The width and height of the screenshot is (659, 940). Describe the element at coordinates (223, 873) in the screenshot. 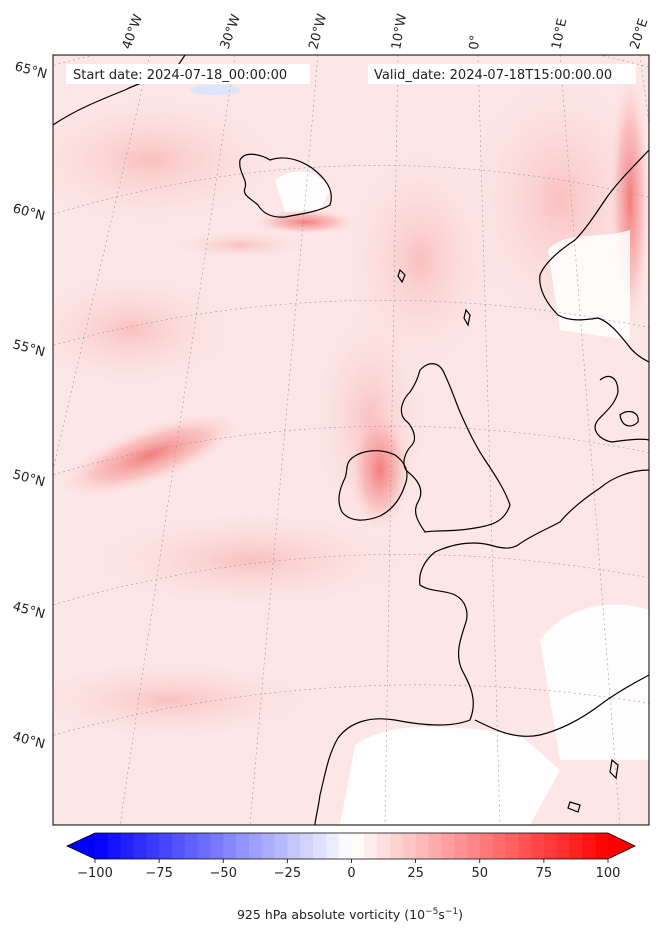

I see `colorbar-tick-label: −50` at that location.